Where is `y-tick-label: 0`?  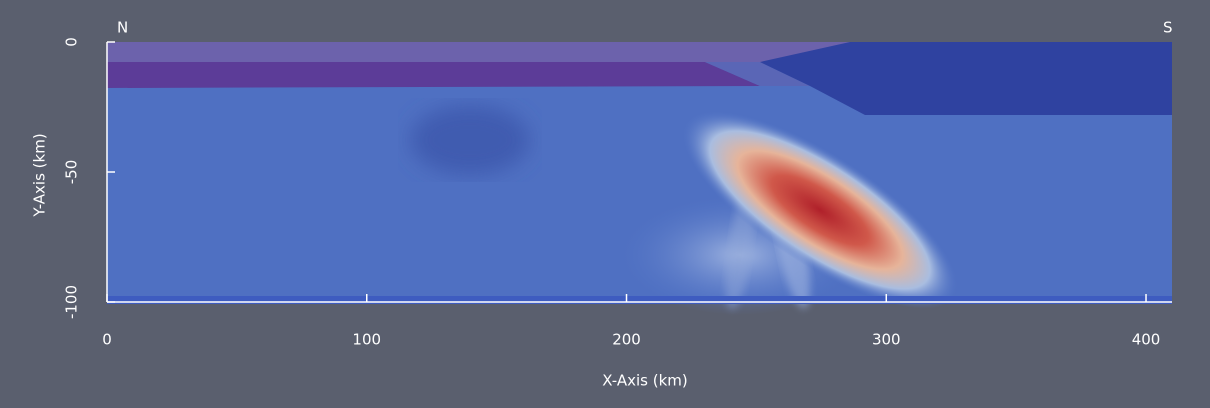
y-tick-label: 0 is located at coordinates (72, 42).